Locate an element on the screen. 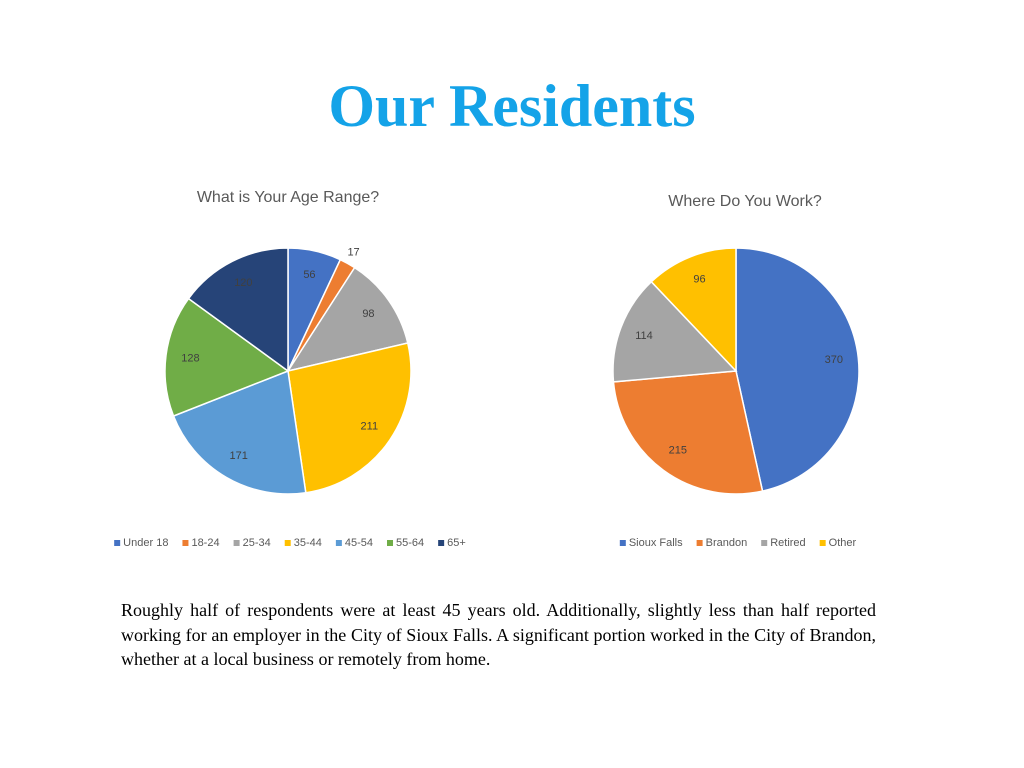 This screenshot has width=1024, height=768. legend-label: Under 18 is located at coordinates (145, 543).